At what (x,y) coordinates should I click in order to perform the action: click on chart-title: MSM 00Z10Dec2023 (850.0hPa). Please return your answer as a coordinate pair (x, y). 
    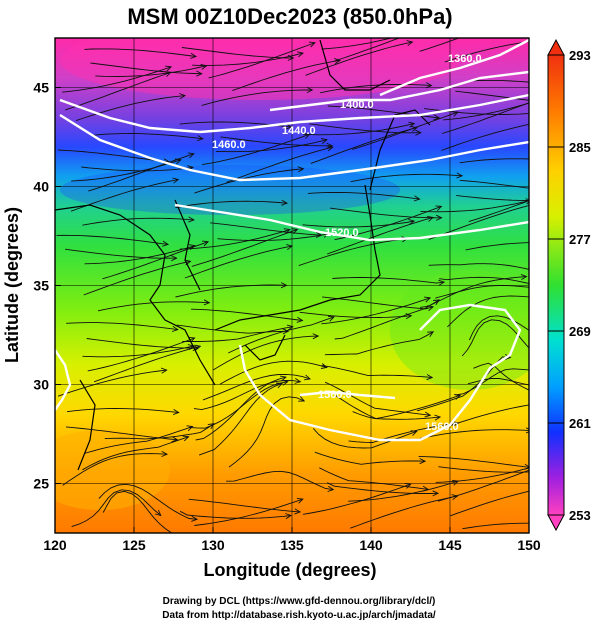
    Looking at the image, I should click on (289, 16).